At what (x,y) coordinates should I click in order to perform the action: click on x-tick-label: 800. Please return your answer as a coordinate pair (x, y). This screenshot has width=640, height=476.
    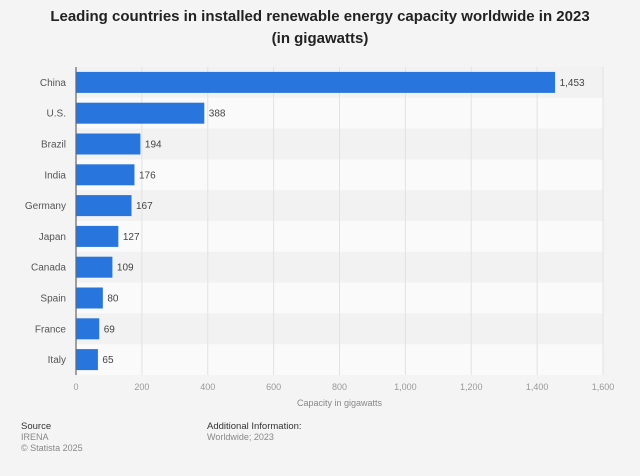
    Looking at the image, I should click on (339, 387).